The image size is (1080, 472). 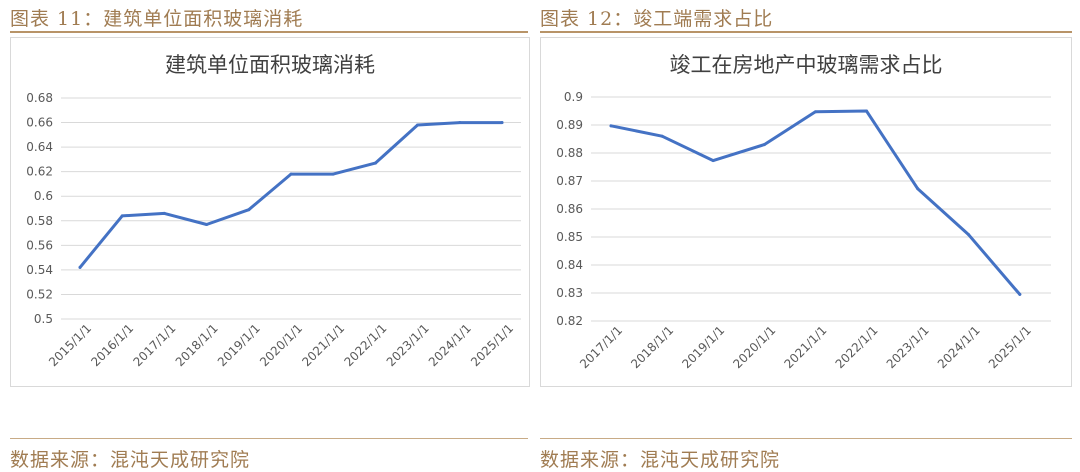 What do you see at coordinates (43, 319) in the screenshot?
I see `y-tick-label: 0.5` at bounding box center [43, 319].